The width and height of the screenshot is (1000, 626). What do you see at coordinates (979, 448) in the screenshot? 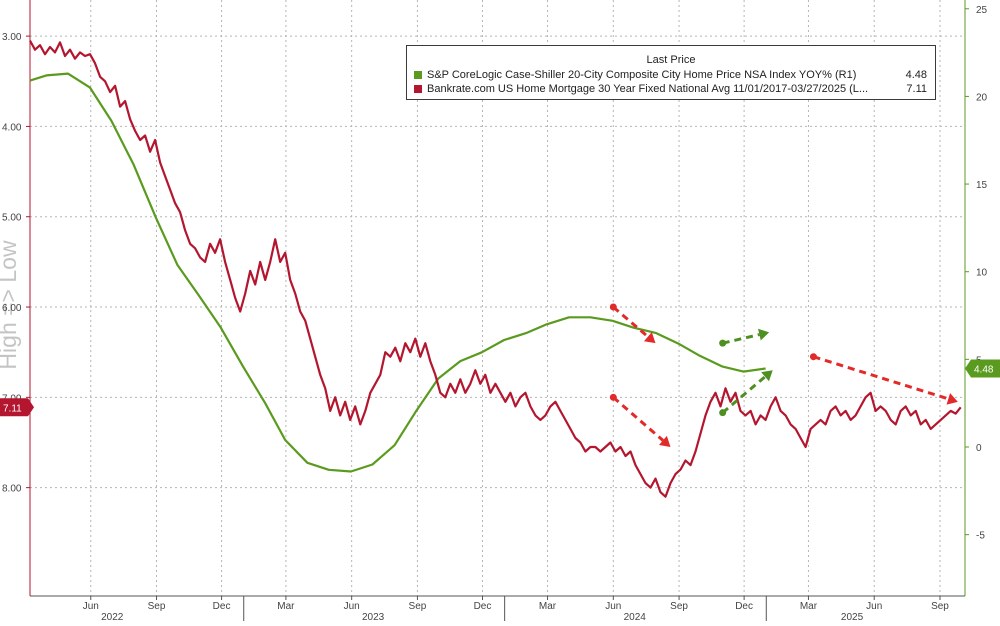
I see `right-tick-label: 0` at bounding box center [979, 448].